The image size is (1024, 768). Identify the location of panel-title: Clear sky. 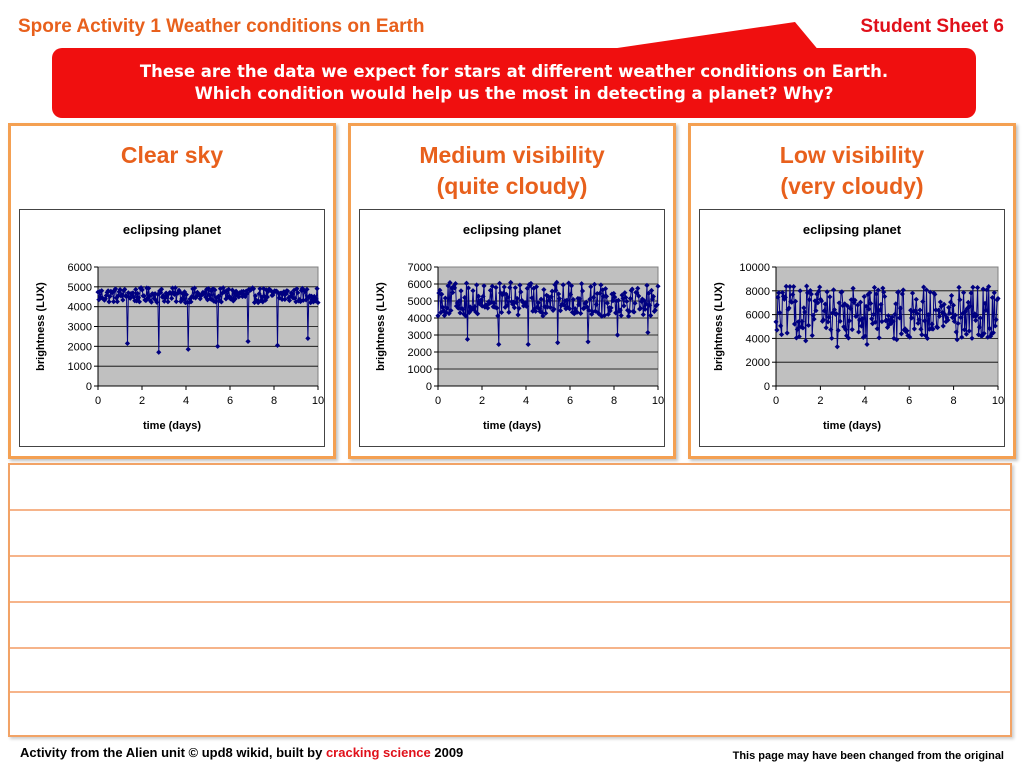
(172, 155).